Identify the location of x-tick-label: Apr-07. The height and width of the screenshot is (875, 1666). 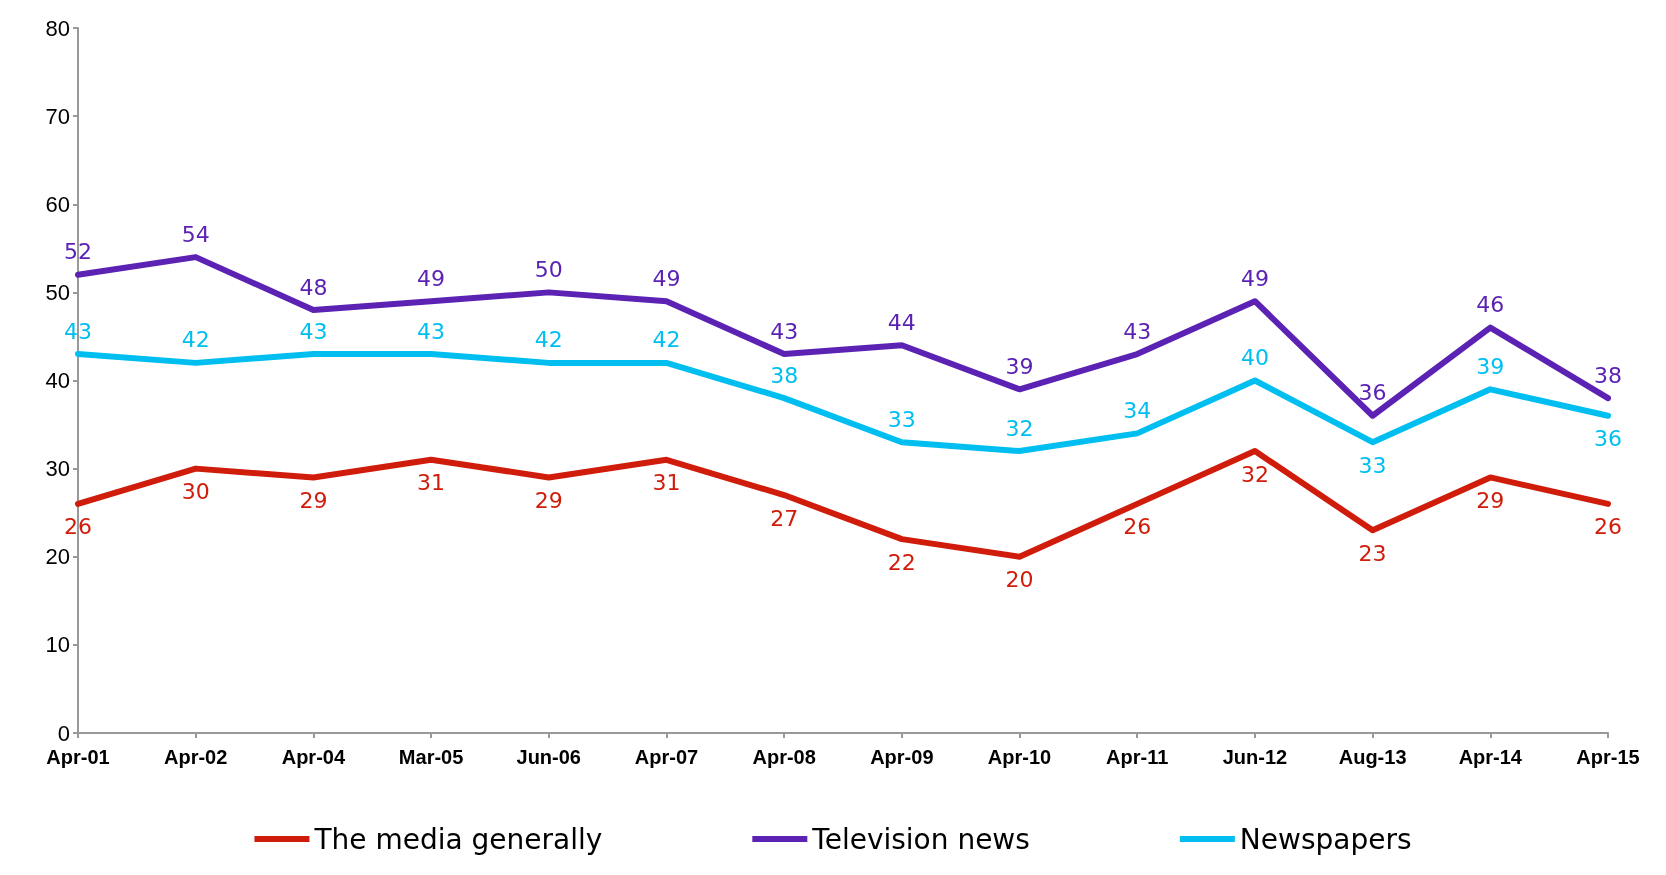
(666, 757).